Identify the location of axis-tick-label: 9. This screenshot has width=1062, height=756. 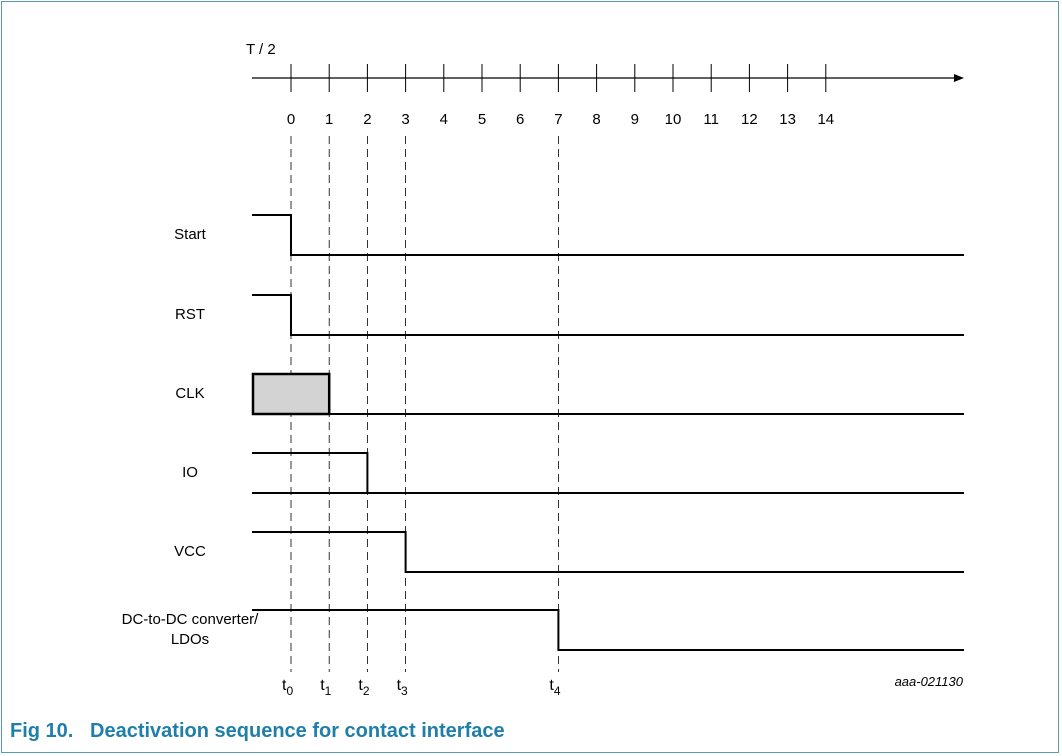
(635, 119).